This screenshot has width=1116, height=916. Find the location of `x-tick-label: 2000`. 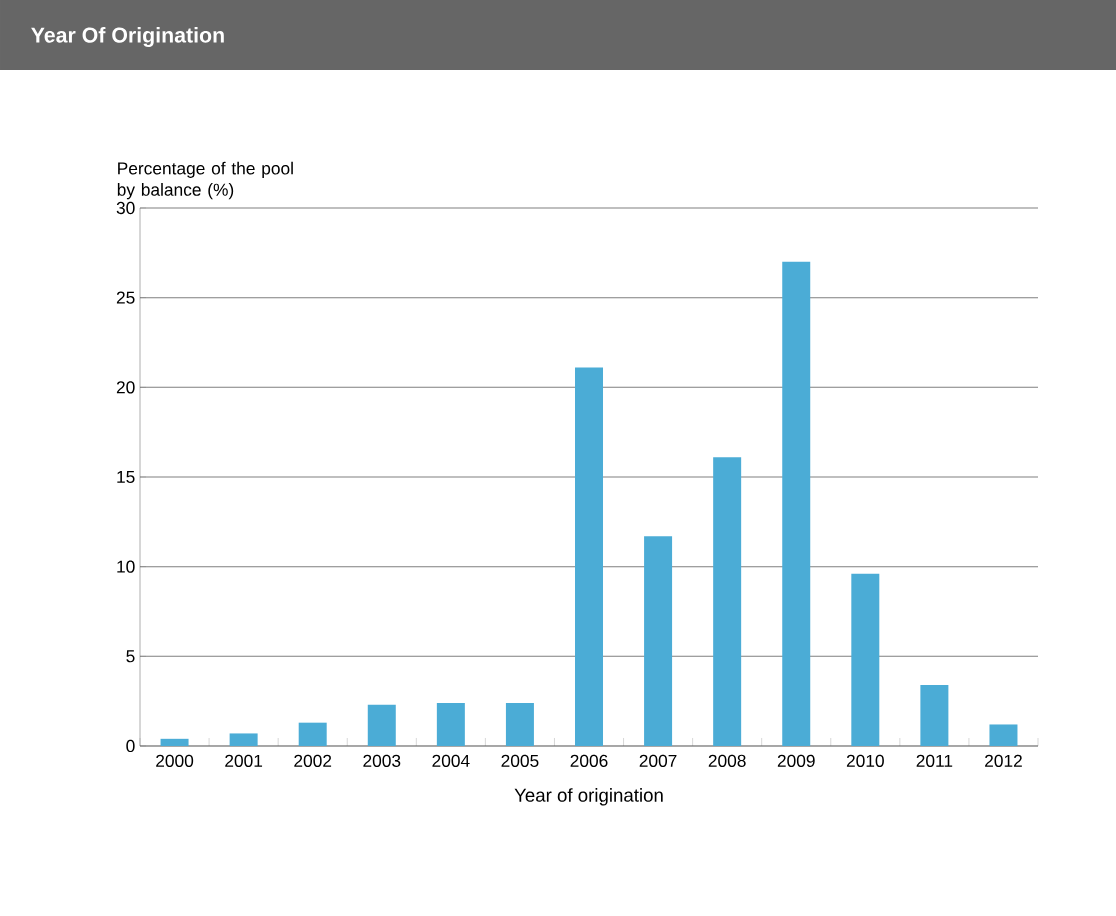

x-tick-label: 2000 is located at coordinates (175, 760).